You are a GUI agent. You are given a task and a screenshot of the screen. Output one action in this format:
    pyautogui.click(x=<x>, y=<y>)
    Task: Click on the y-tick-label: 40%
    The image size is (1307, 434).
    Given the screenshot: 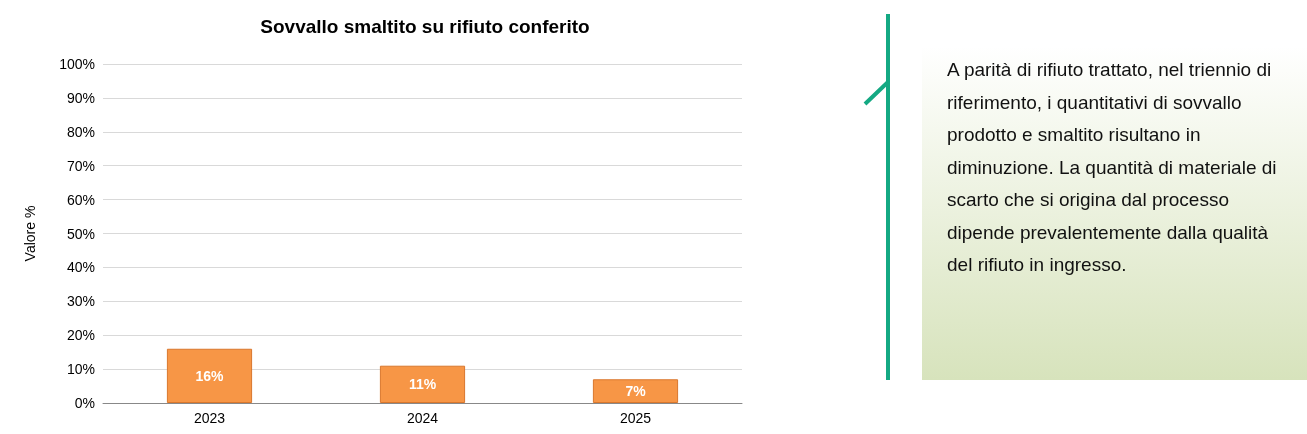 What is the action you would take?
    pyautogui.click(x=80, y=267)
    